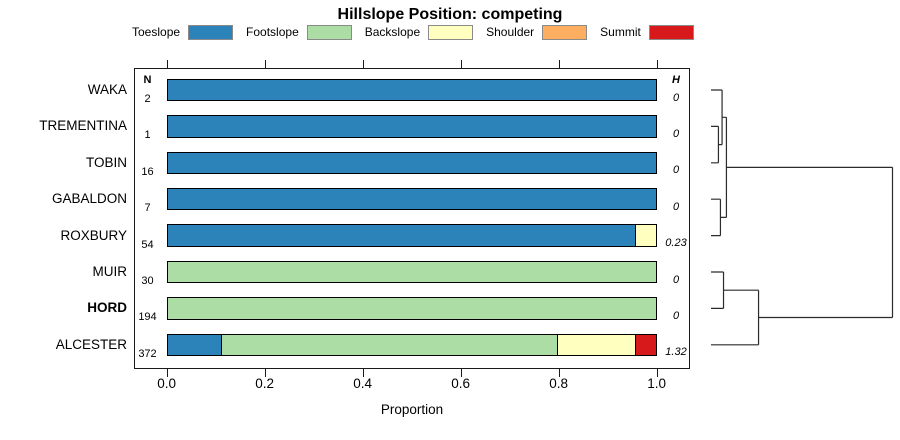 The image size is (900, 440). Describe the element at coordinates (657, 383) in the screenshot. I see `x-tick-label: 1.0` at that location.